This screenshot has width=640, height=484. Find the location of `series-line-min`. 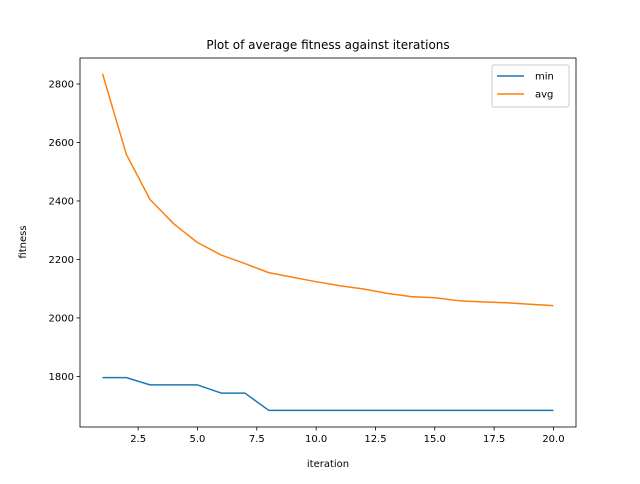

series-line-min is located at coordinates (328, 394).